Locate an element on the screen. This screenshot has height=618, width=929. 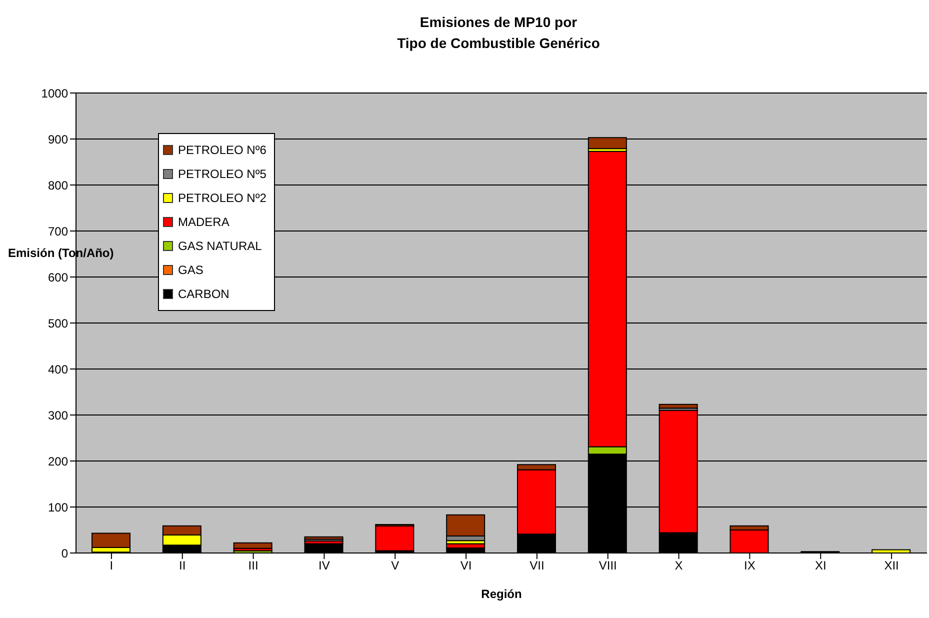
x-tick-label: III is located at coordinates (253, 565).